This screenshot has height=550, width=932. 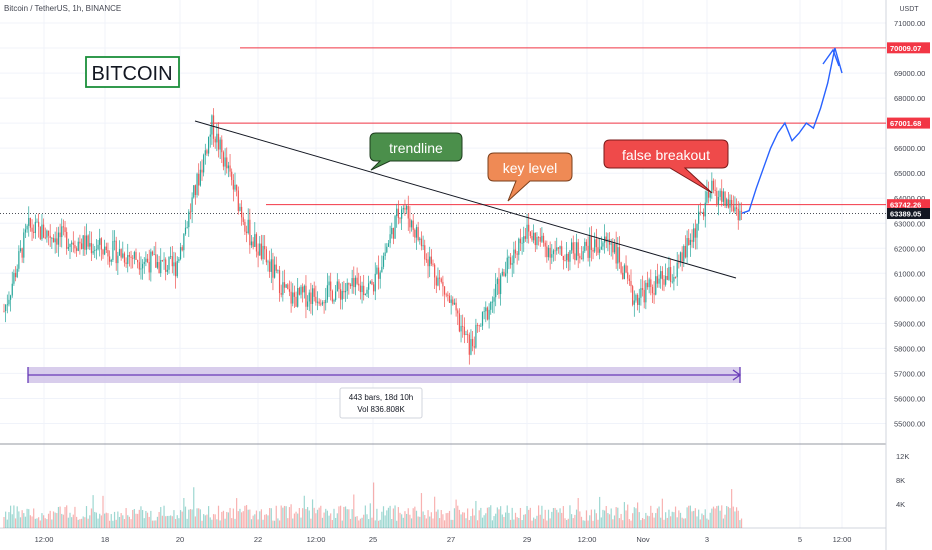 I want to click on volume-axis: 12K 8K 4K, so click(x=902, y=480).